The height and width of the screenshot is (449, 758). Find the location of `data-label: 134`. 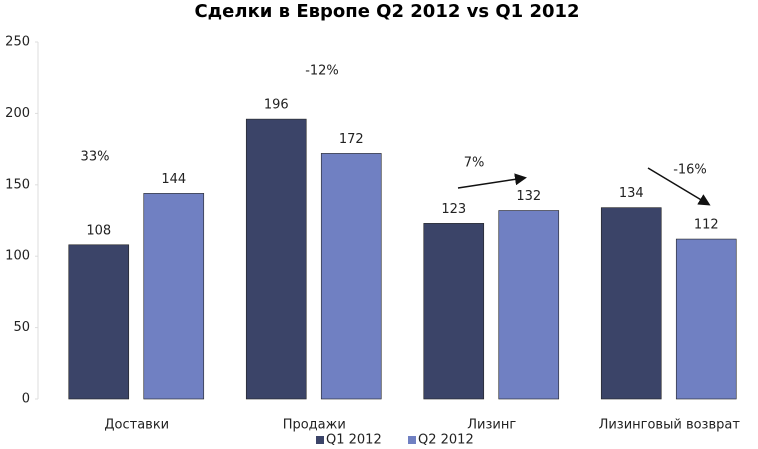

data-label: 134 is located at coordinates (631, 193).